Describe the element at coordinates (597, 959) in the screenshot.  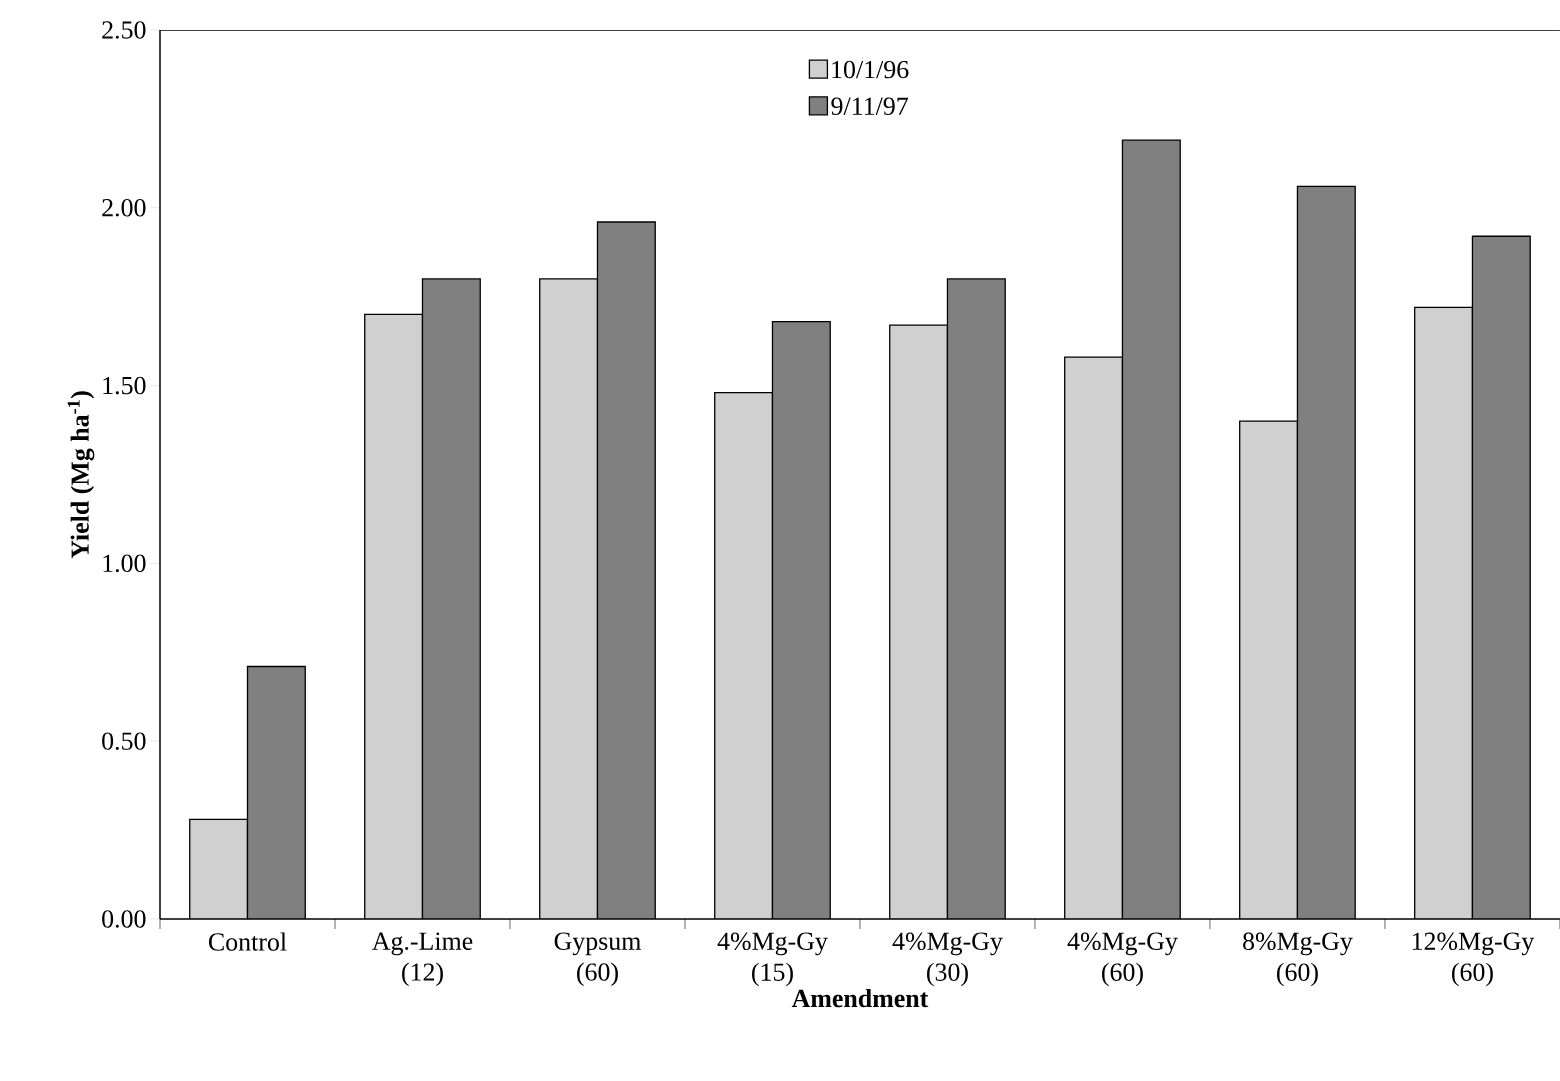
I see `x-tick-label: Gypsum (60)` at that location.